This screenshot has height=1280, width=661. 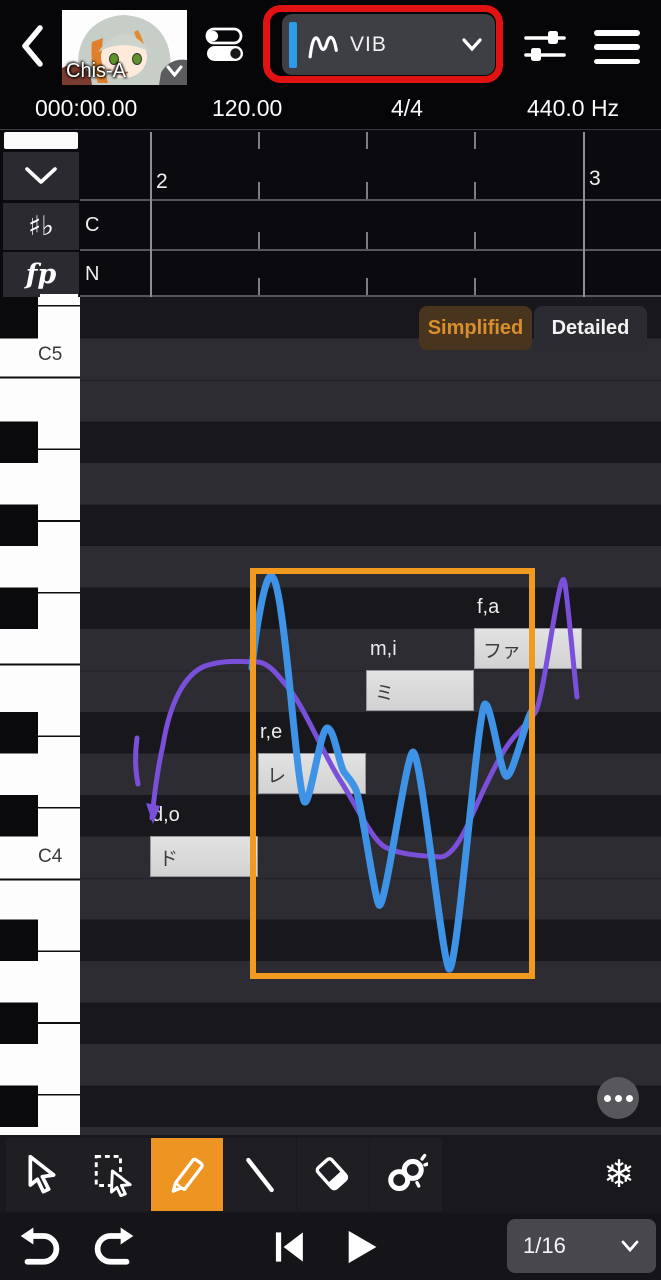 I want to click on collapse-panel-button, so click(x=41, y=176).